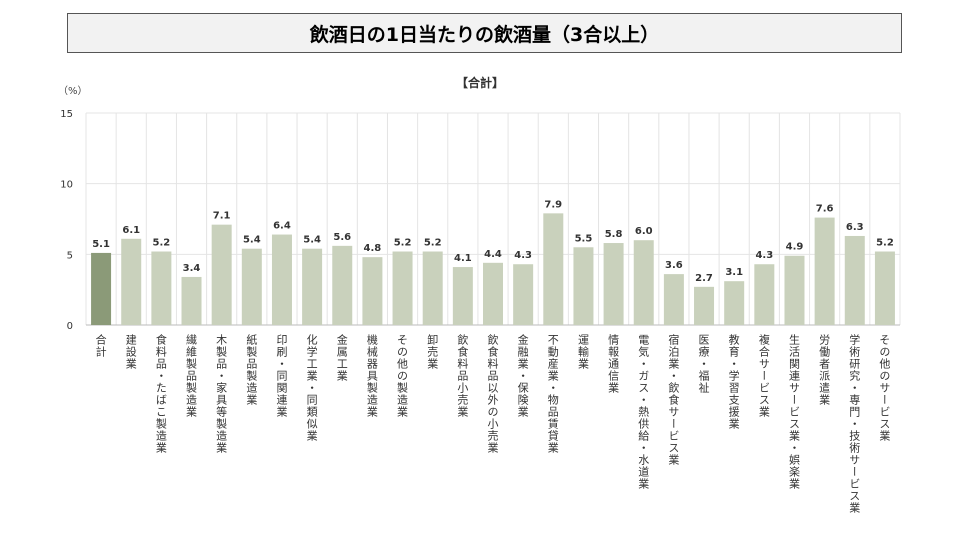 The width and height of the screenshot is (960, 540). I want to click on x-tick-label: 機械器具製造業, so click(372, 376).